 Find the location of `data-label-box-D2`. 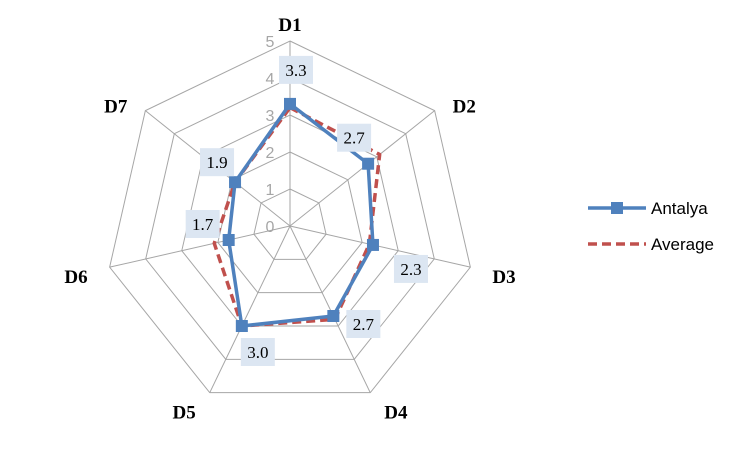

data-label-box-D2 is located at coordinates (354, 137).